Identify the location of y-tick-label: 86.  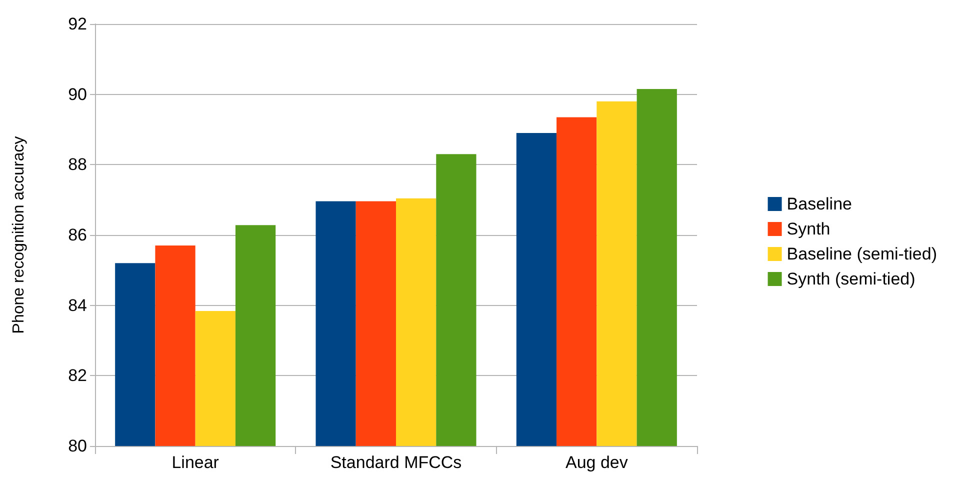
(77, 235).